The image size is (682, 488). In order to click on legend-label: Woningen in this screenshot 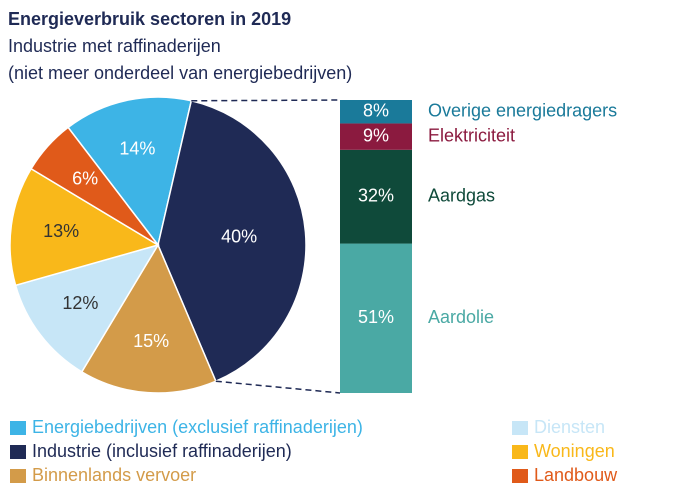, I will do `click(574, 451)`.